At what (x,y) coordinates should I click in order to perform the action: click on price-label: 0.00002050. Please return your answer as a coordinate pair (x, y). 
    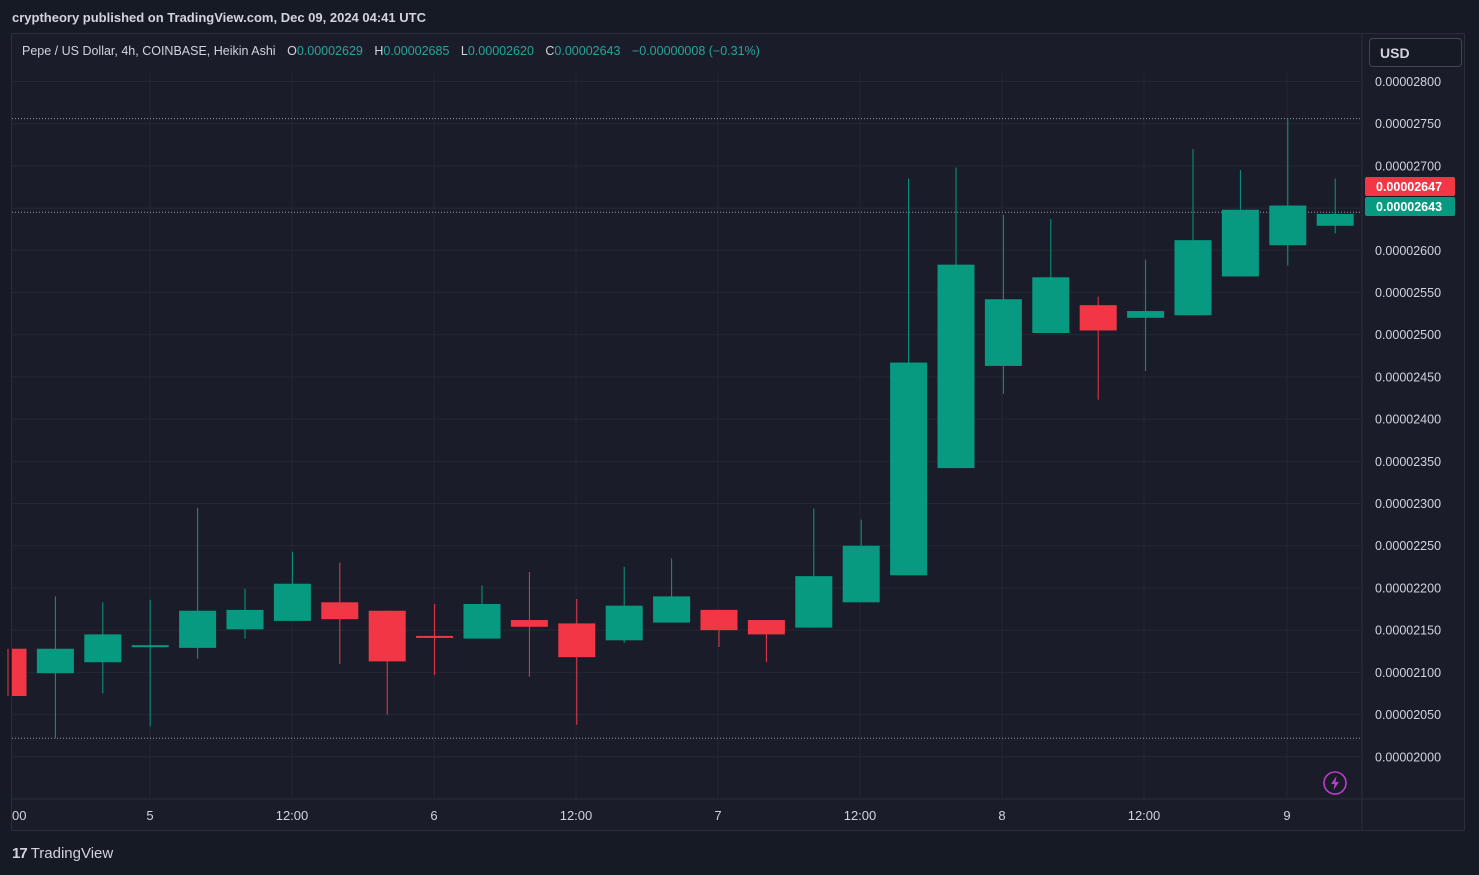
    Looking at the image, I should click on (1408, 715).